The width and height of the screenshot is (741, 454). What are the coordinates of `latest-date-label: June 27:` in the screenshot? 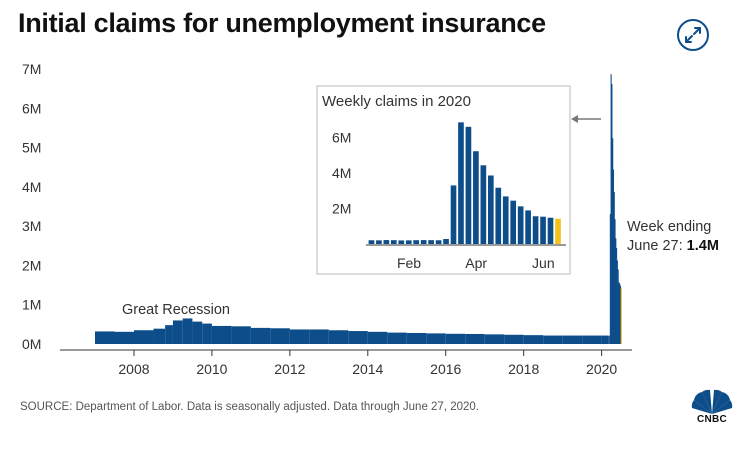 It's located at (655, 246).